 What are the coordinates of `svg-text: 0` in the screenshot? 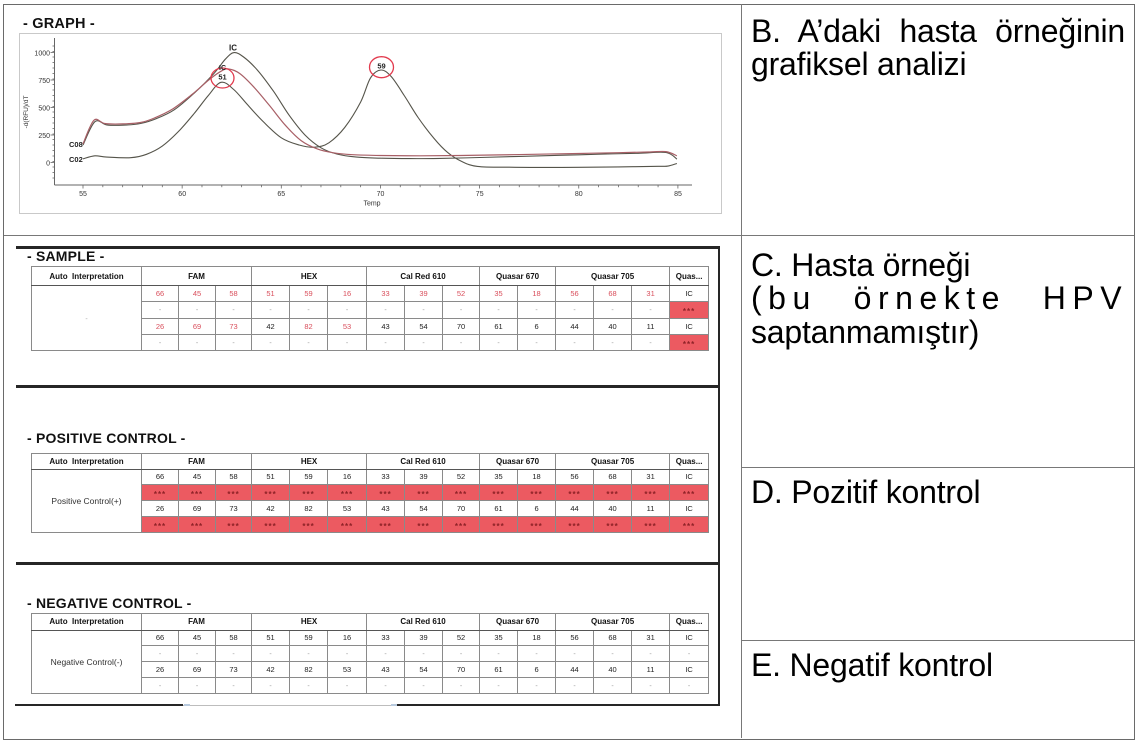 It's located at (48, 164).